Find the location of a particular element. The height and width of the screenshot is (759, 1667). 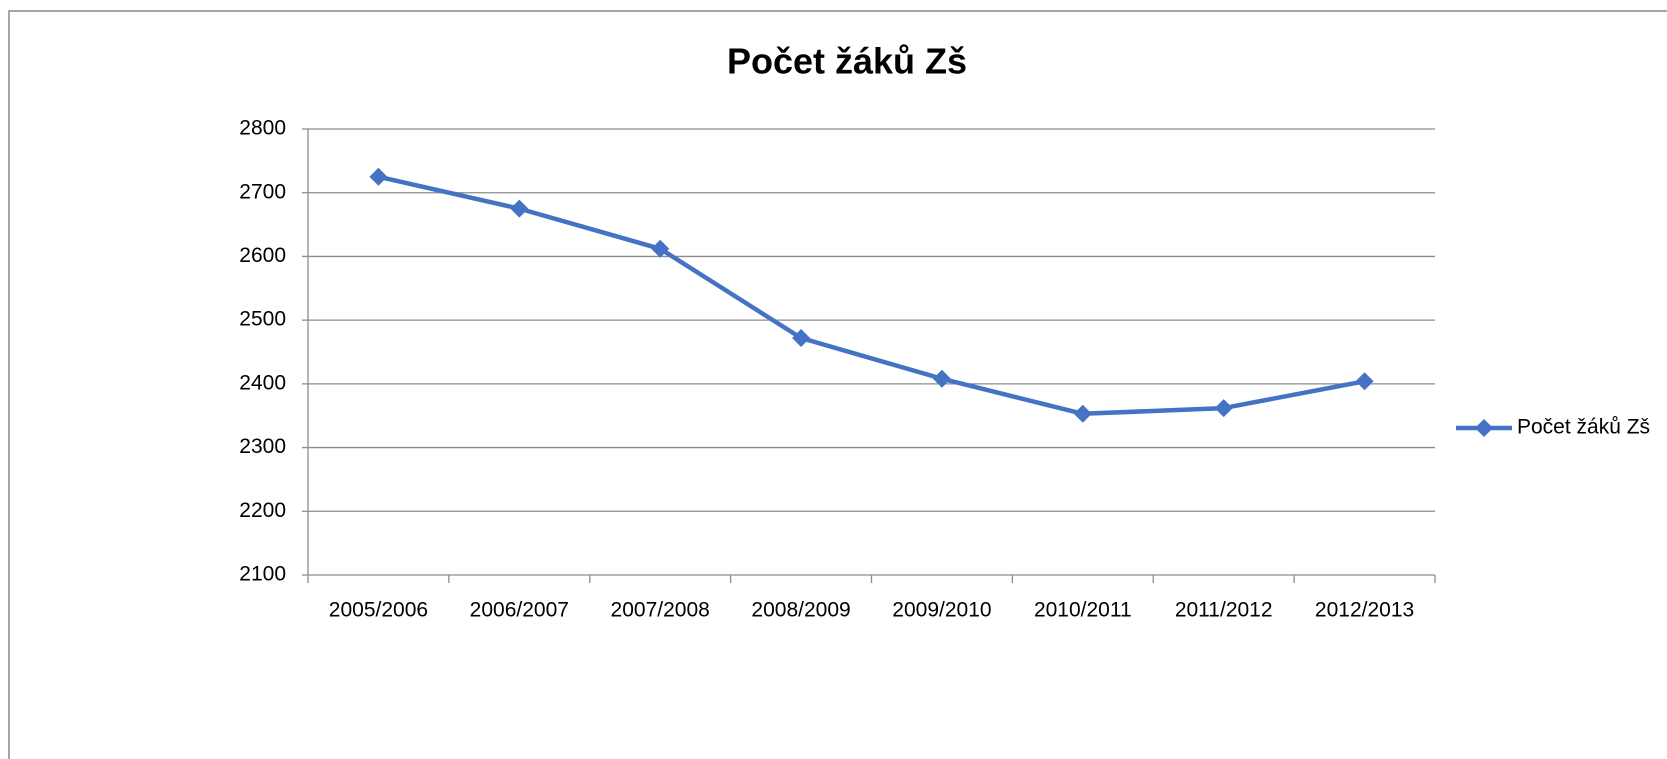

x-tick-label: 2010/2011 is located at coordinates (1083, 610).